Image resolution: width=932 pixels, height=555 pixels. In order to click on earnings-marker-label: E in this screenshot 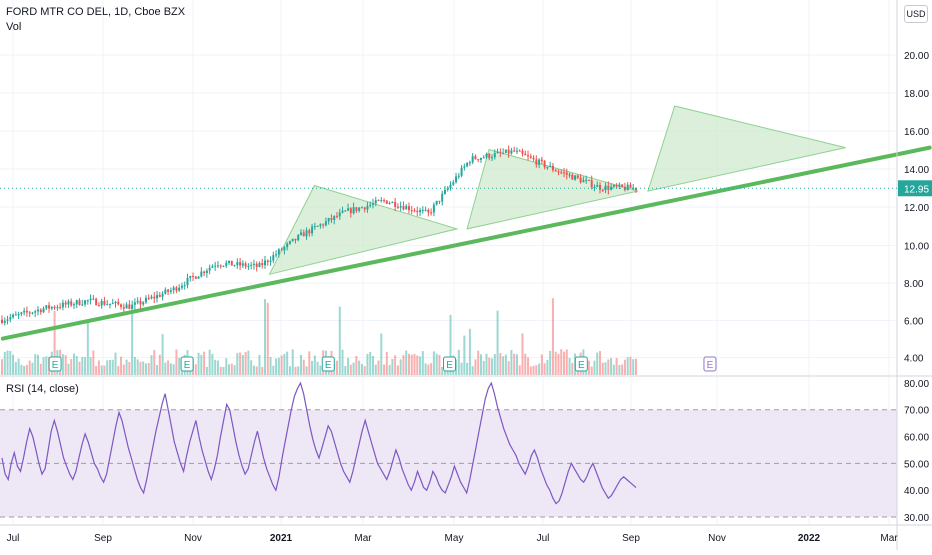, I will do `click(449, 365)`.